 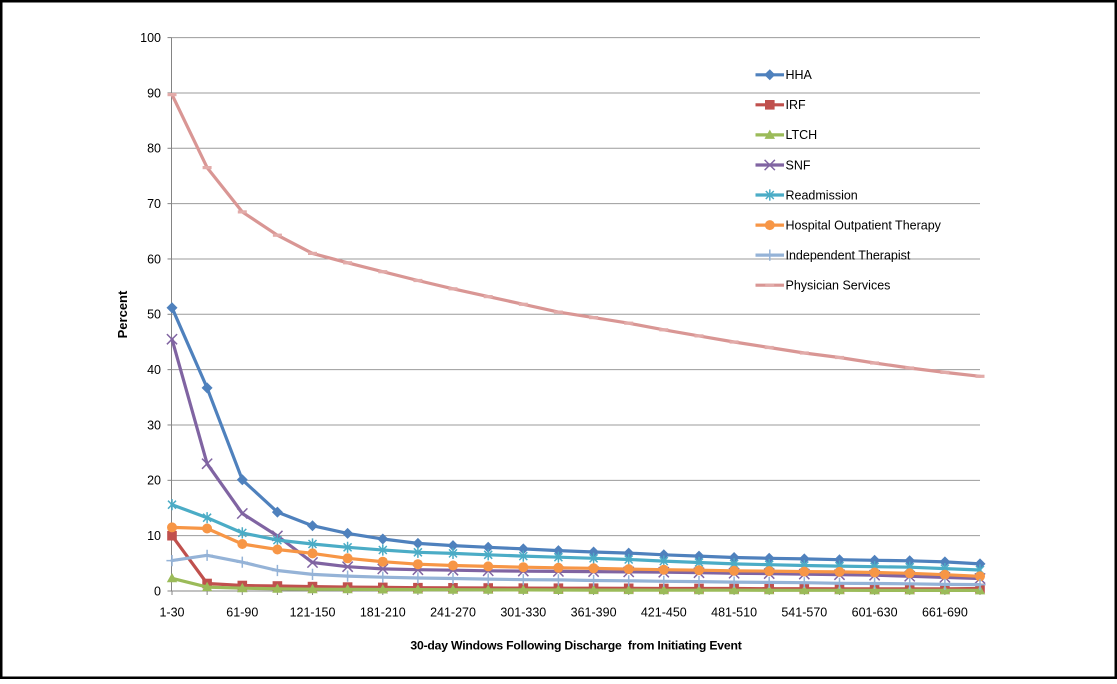 What do you see at coordinates (734, 613) in the screenshot?
I see `svg-text: 481-510` at bounding box center [734, 613].